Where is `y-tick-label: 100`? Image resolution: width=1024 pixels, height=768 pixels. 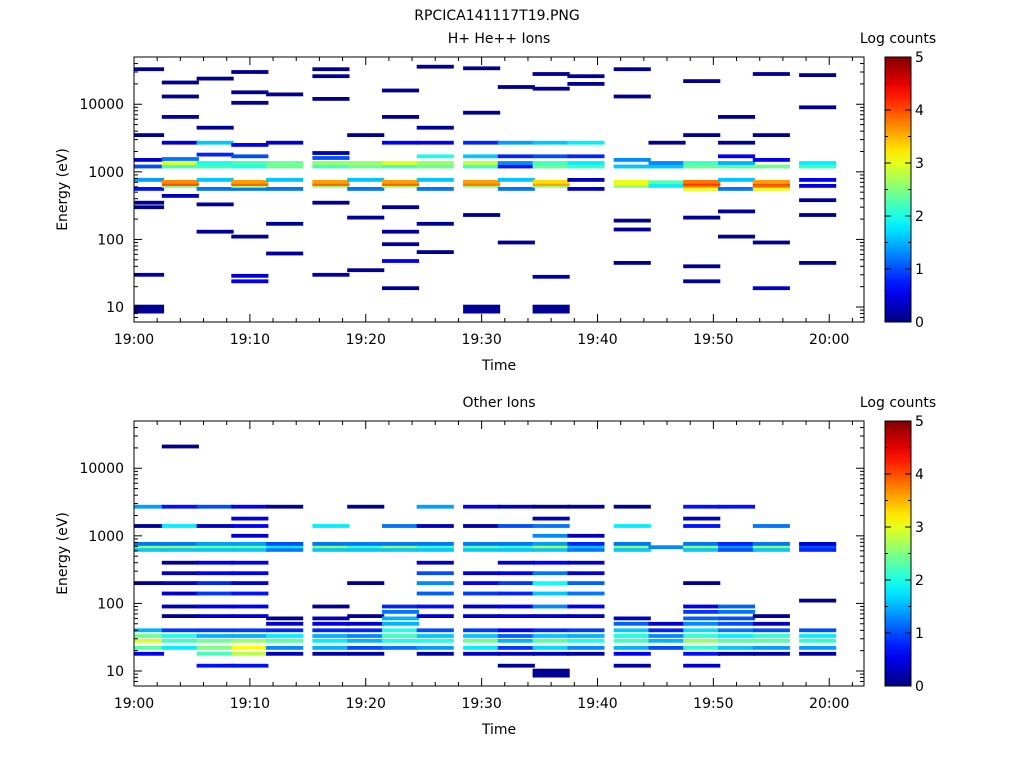 y-tick-label: 100 is located at coordinates (110, 604).